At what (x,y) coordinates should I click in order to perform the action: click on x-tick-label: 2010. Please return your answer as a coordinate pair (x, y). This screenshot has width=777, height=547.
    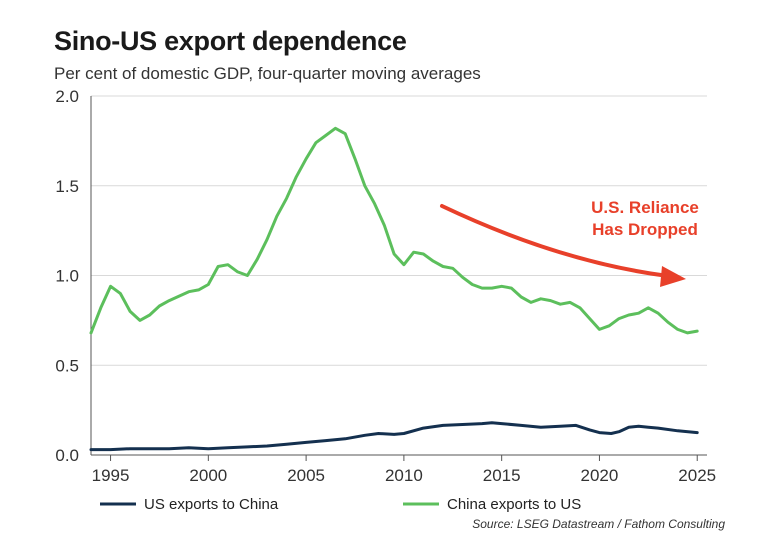
    Looking at the image, I should click on (404, 475).